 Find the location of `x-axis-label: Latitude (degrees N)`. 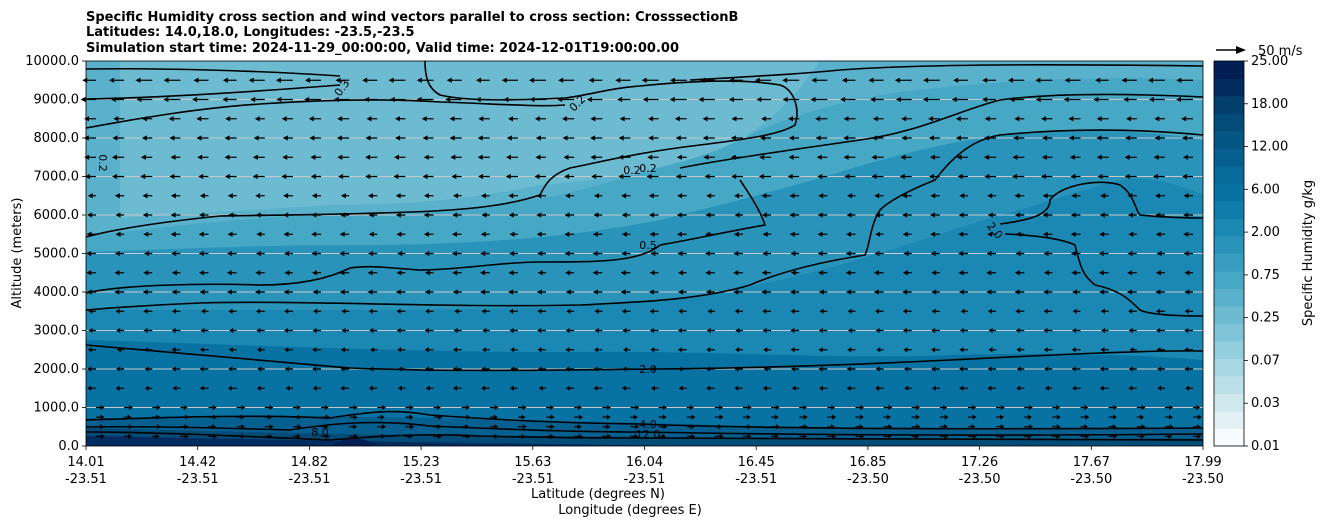

x-axis-label: Latitude (degrees N) is located at coordinates (598, 494).